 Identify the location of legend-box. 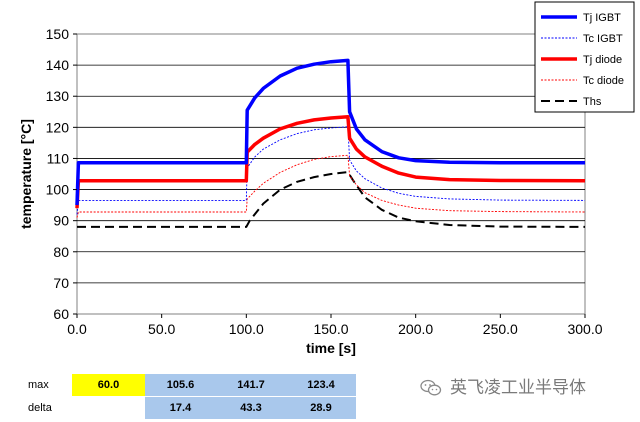
(584, 57).